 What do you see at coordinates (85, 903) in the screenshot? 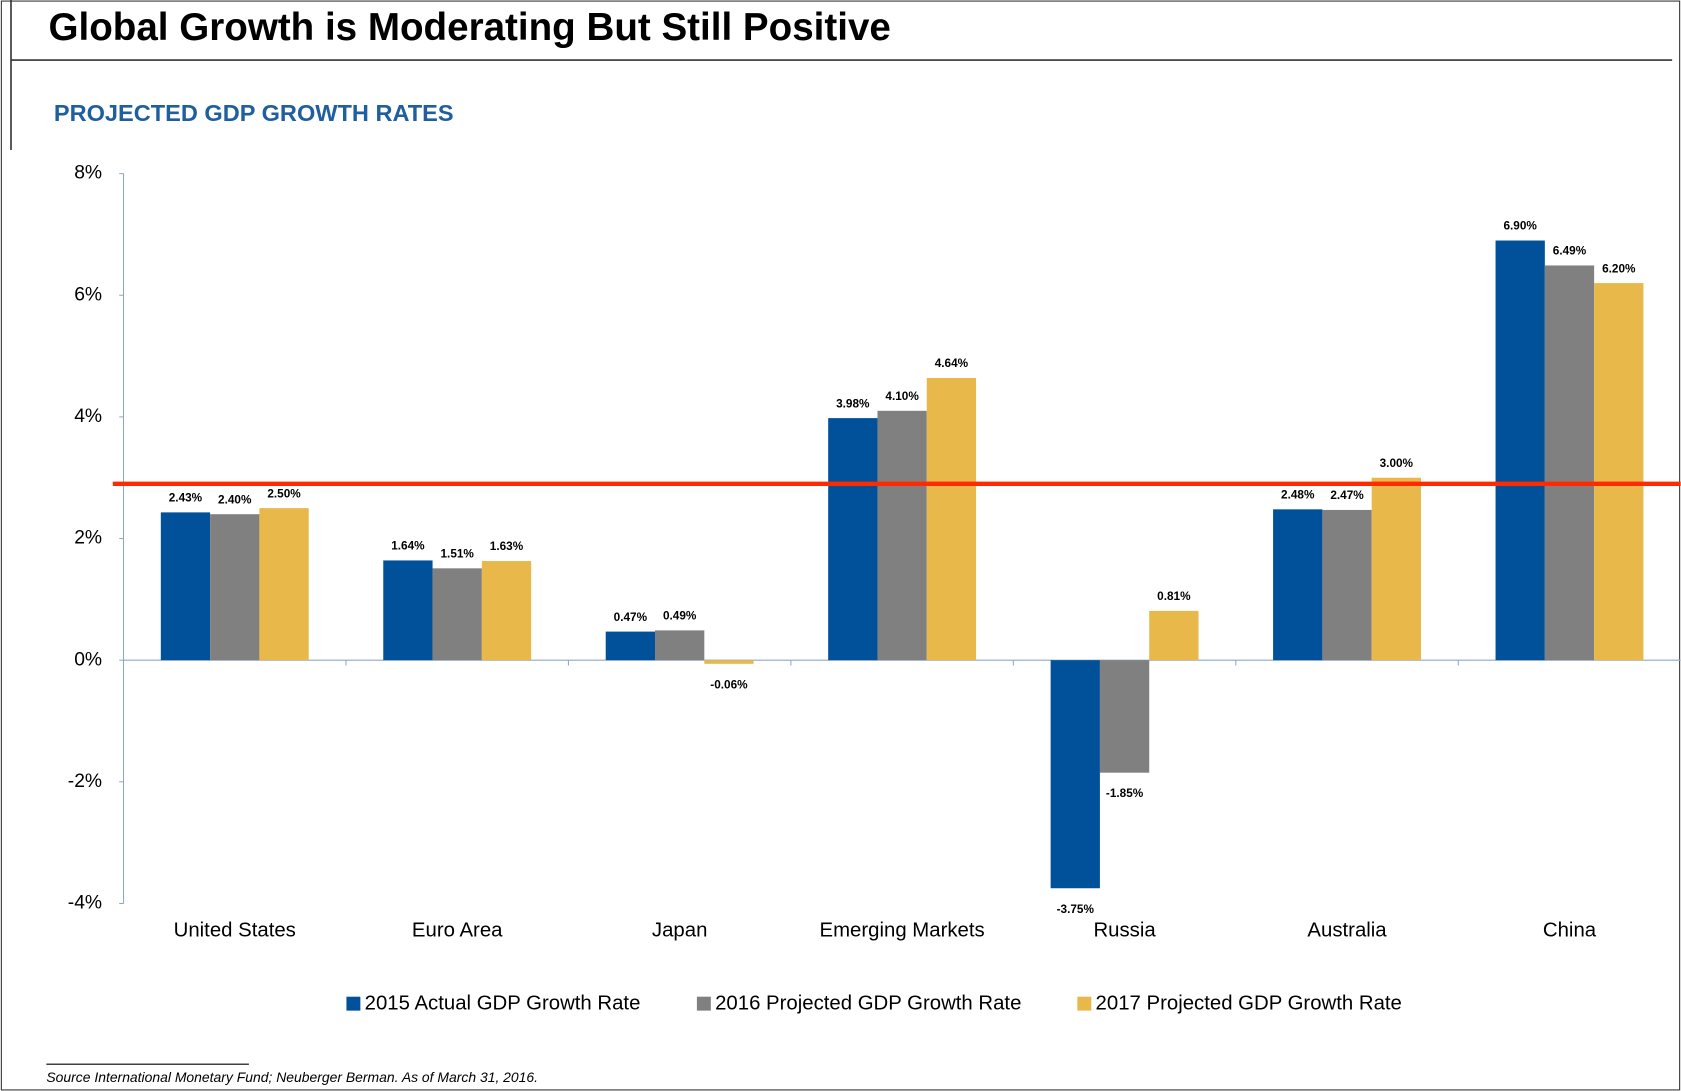
I see `y-tick-label: -4%` at bounding box center [85, 903].